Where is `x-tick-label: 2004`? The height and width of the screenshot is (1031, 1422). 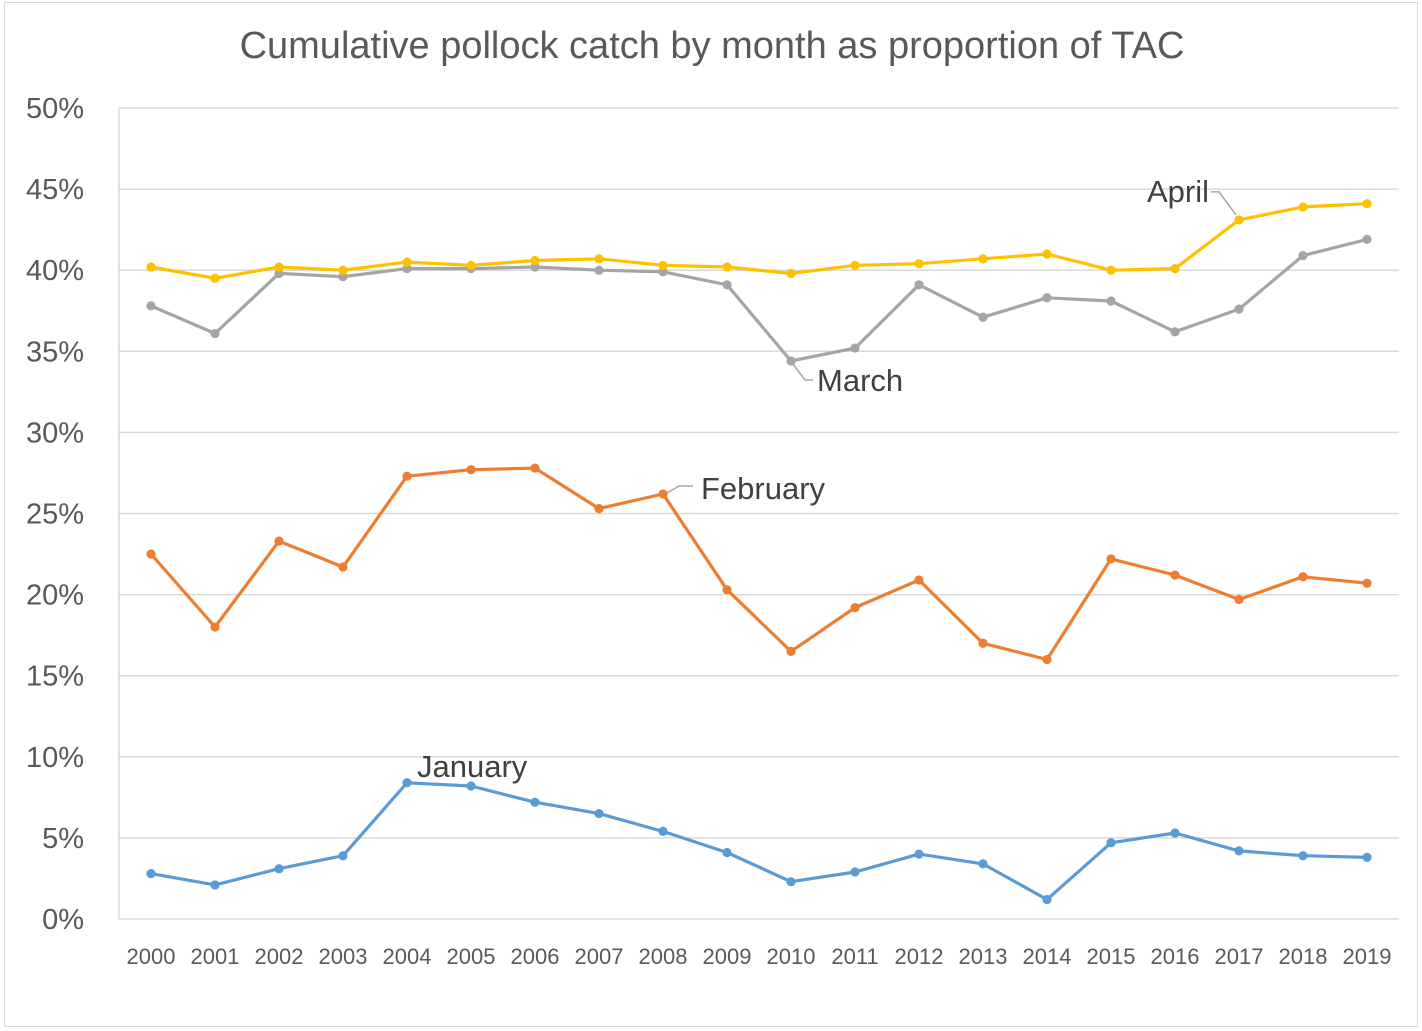
x-tick-label: 2004 is located at coordinates (407, 956).